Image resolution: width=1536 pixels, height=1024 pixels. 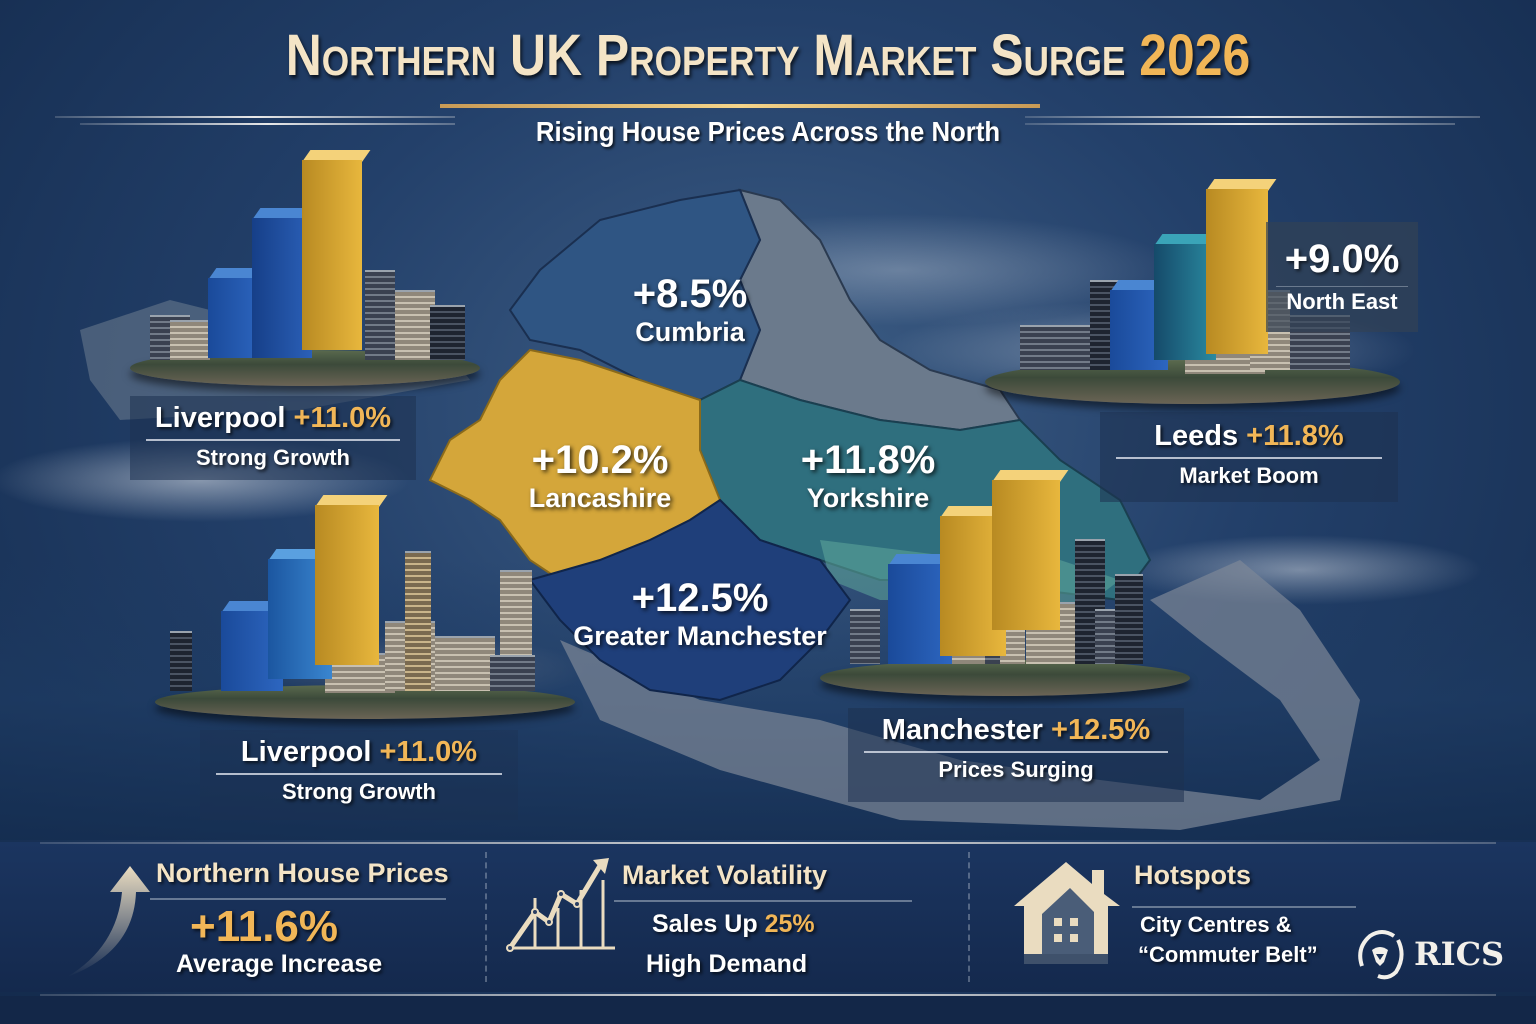 What do you see at coordinates (768, 843) in the screenshot?
I see `stats-top-rule` at bounding box center [768, 843].